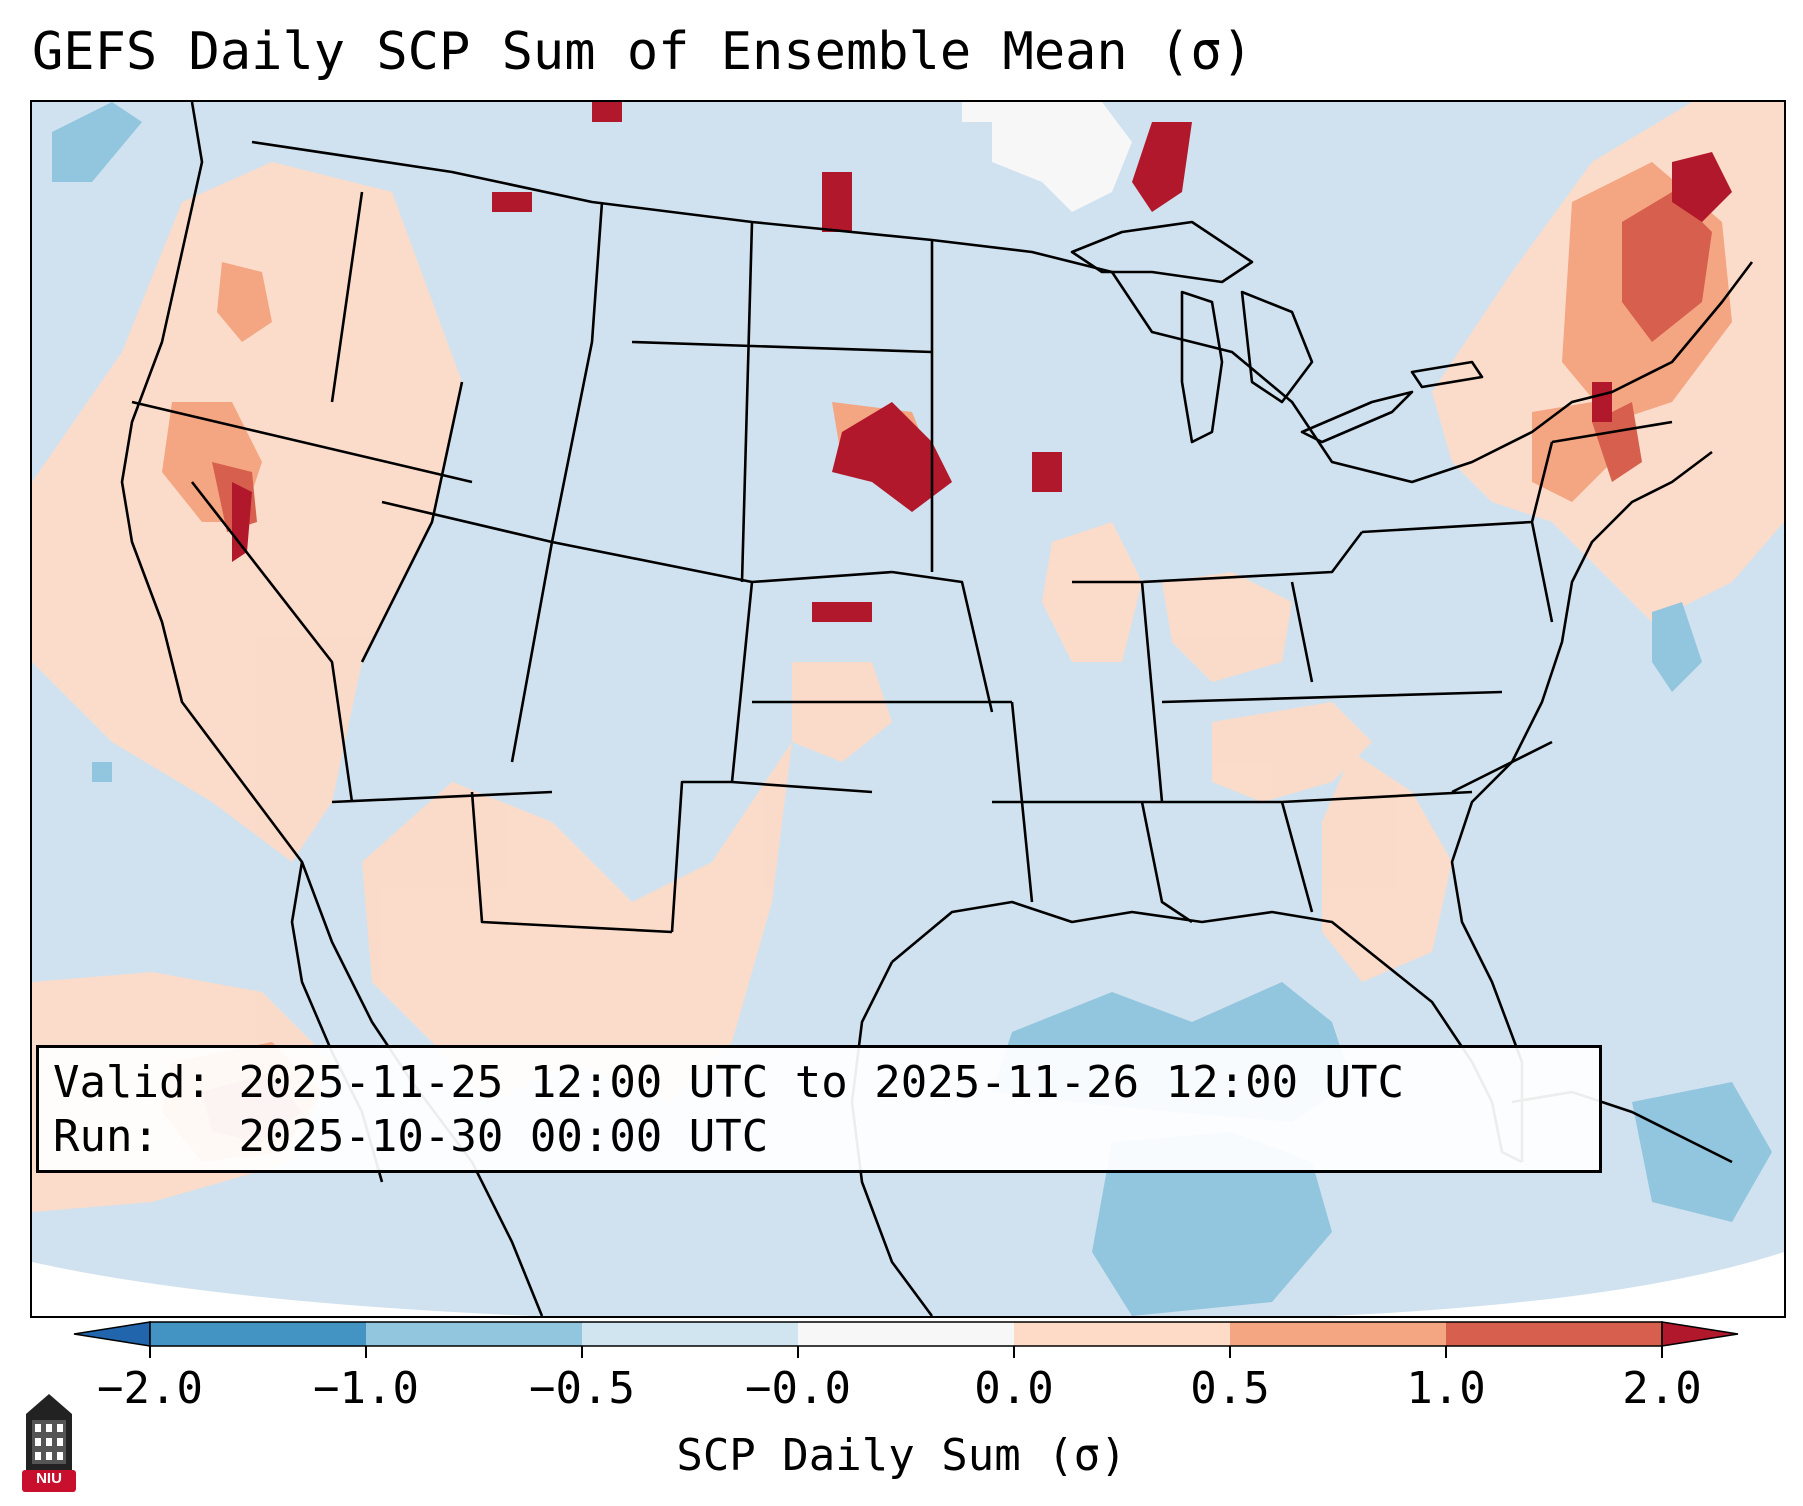  I want to click on colorbar-over-extension, so click(1700, 1334).